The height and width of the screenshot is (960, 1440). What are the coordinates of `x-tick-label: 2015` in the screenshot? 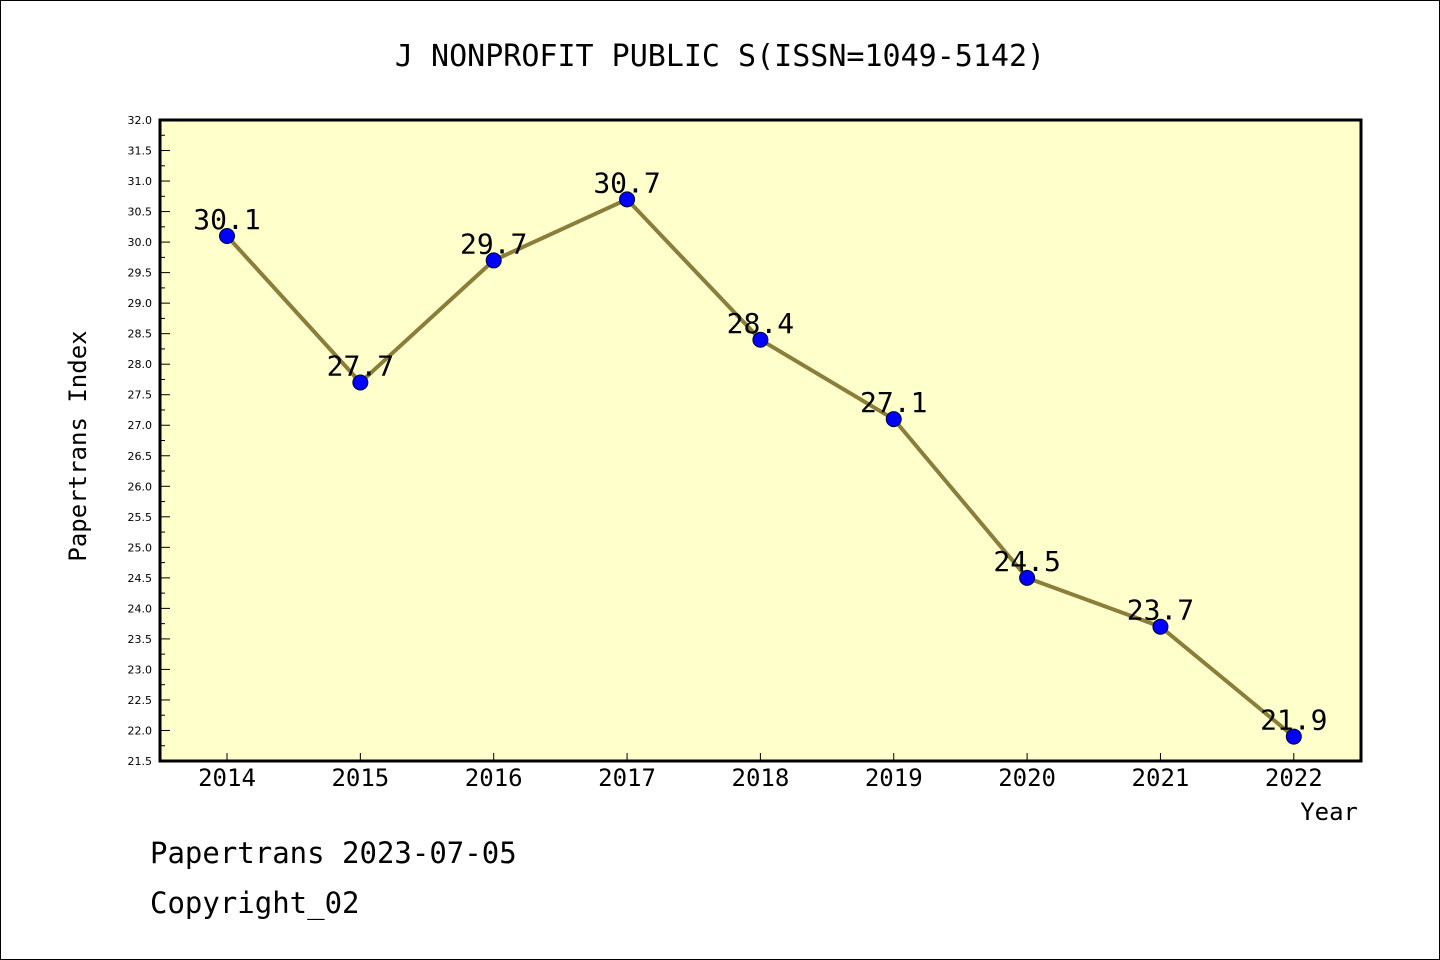 It's located at (360, 778).